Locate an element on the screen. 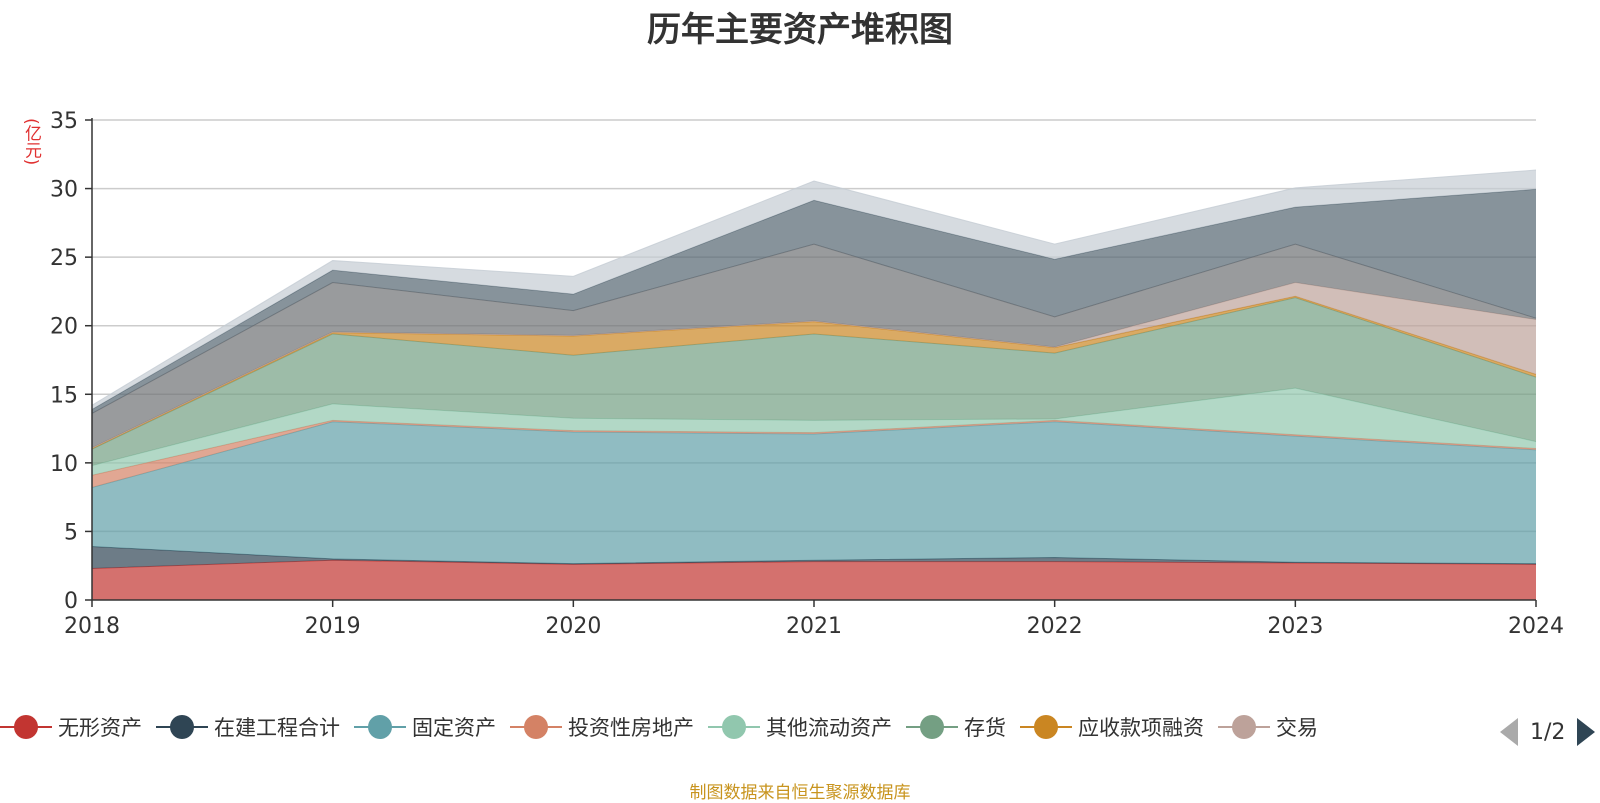  legend-label: 存货 is located at coordinates (985, 728).